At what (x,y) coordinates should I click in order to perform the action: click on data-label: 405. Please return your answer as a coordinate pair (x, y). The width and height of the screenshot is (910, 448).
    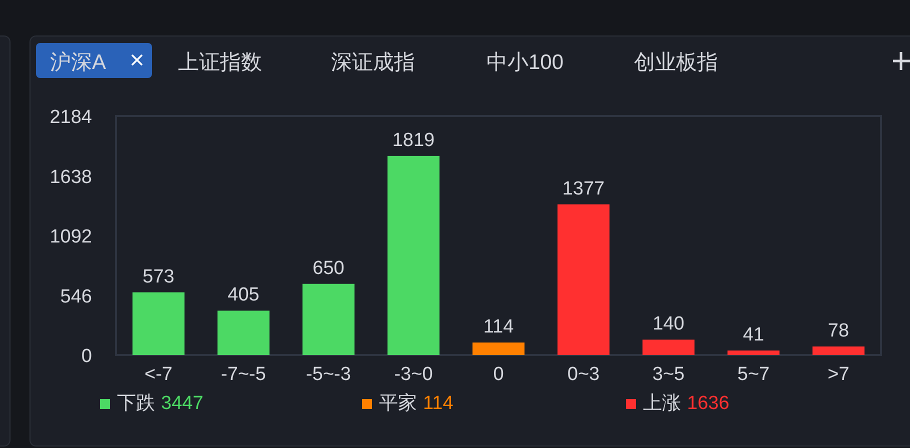
    Looking at the image, I should click on (244, 295).